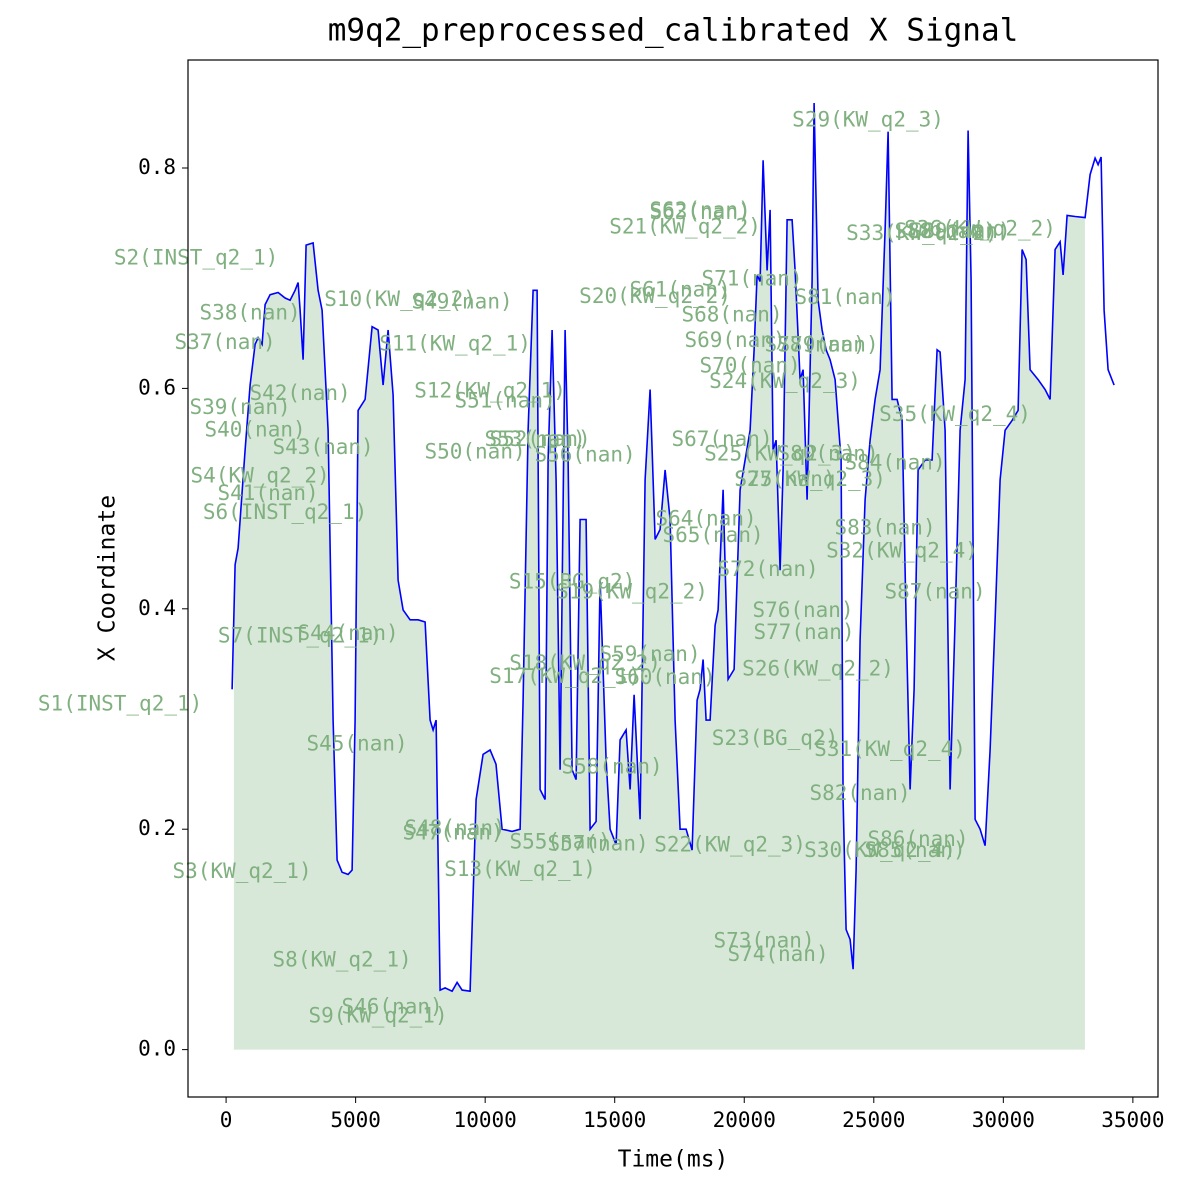 This screenshot has width=1182, height=1189. What do you see at coordinates (455, 343) in the screenshot?
I see `annotation: S11(KW_q2_1)` at bounding box center [455, 343].